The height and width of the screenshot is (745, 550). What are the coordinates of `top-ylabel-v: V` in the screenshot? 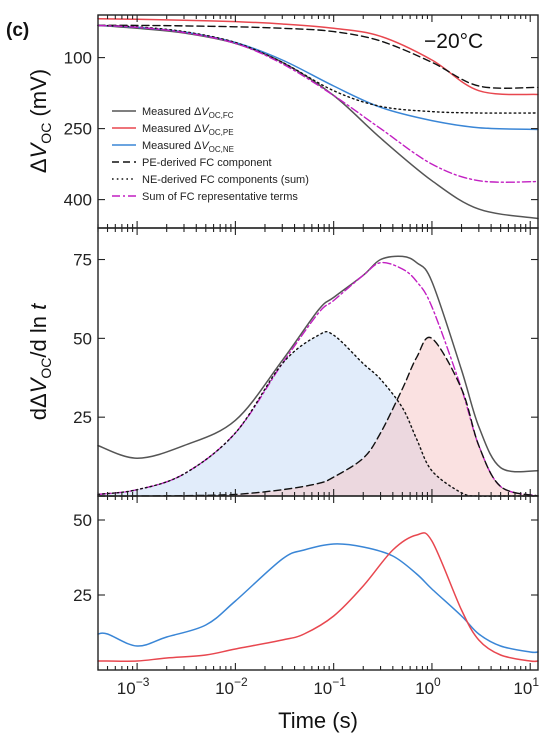 It's located at (38, 149).